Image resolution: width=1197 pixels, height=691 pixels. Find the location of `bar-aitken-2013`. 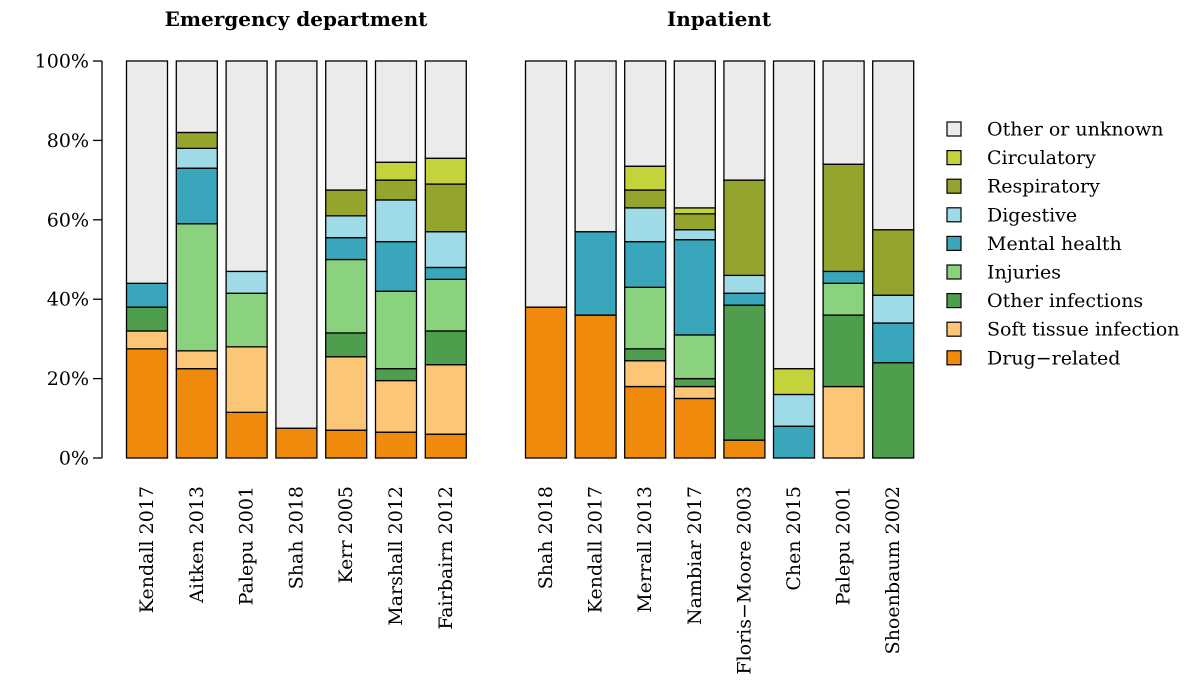

bar-aitken-2013 is located at coordinates (196, 259).